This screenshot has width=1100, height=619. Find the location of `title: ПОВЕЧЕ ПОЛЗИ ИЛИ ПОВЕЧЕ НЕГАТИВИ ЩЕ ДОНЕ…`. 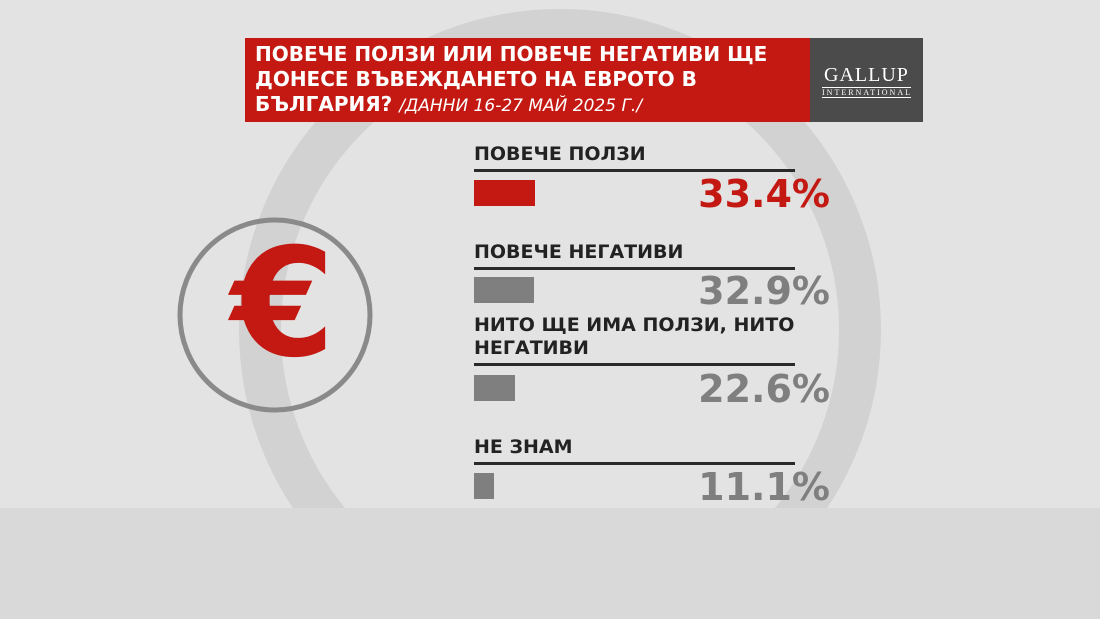

title: ПОВЕЧЕ ПОЛЗИ ИЛИ ПОВЕЧЕ НЕГАТИВИ ЩЕ ДОНЕ… is located at coordinates (511, 79).